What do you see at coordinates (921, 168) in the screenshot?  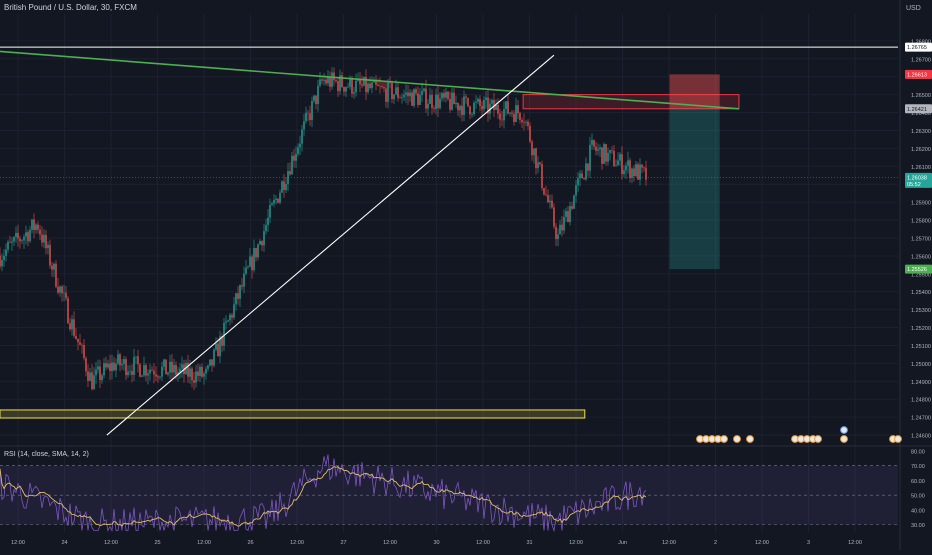 I see `price-tick-label: 1.26100` at bounding box center [921, 168].